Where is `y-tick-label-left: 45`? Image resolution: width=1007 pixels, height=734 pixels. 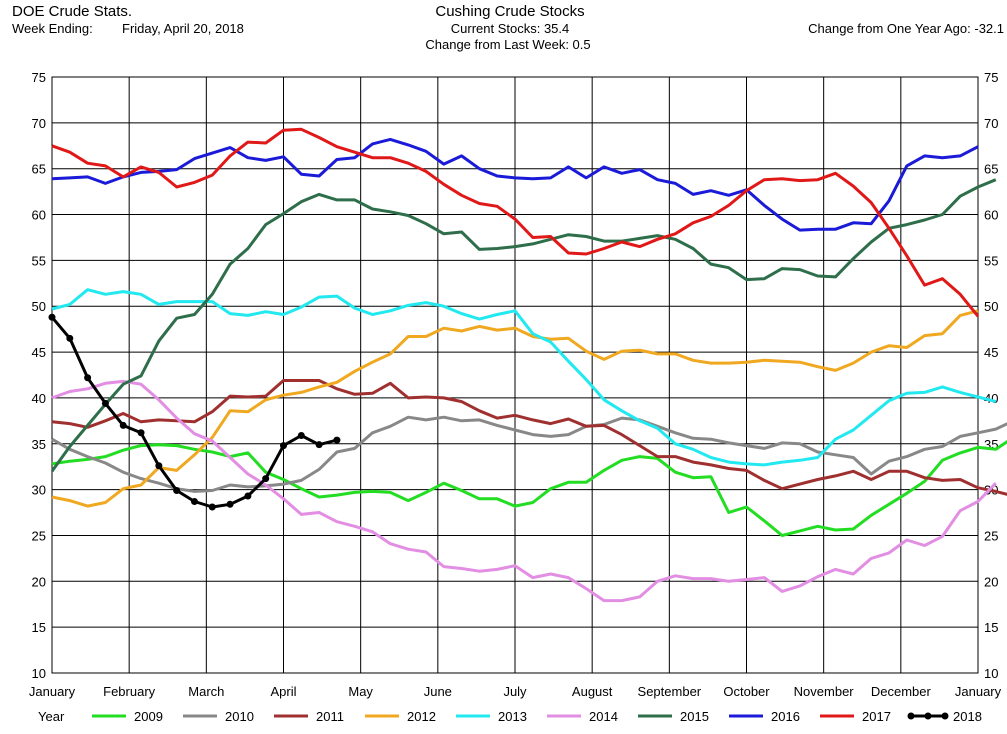
y-tick-label-left: 45 is located at coordinates (39, 352).